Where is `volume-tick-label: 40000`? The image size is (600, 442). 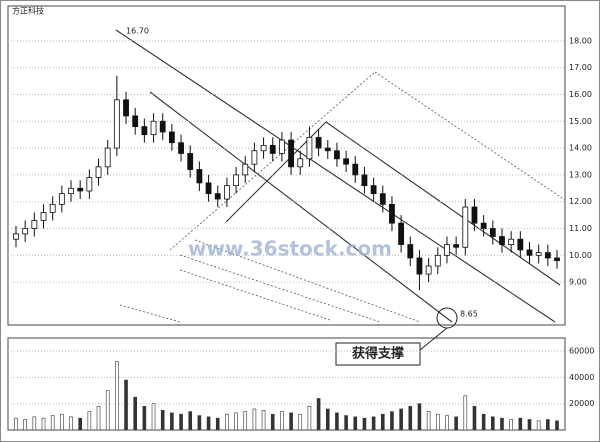
volume-tick-label: 40000 is located at coordinates (581, 377).